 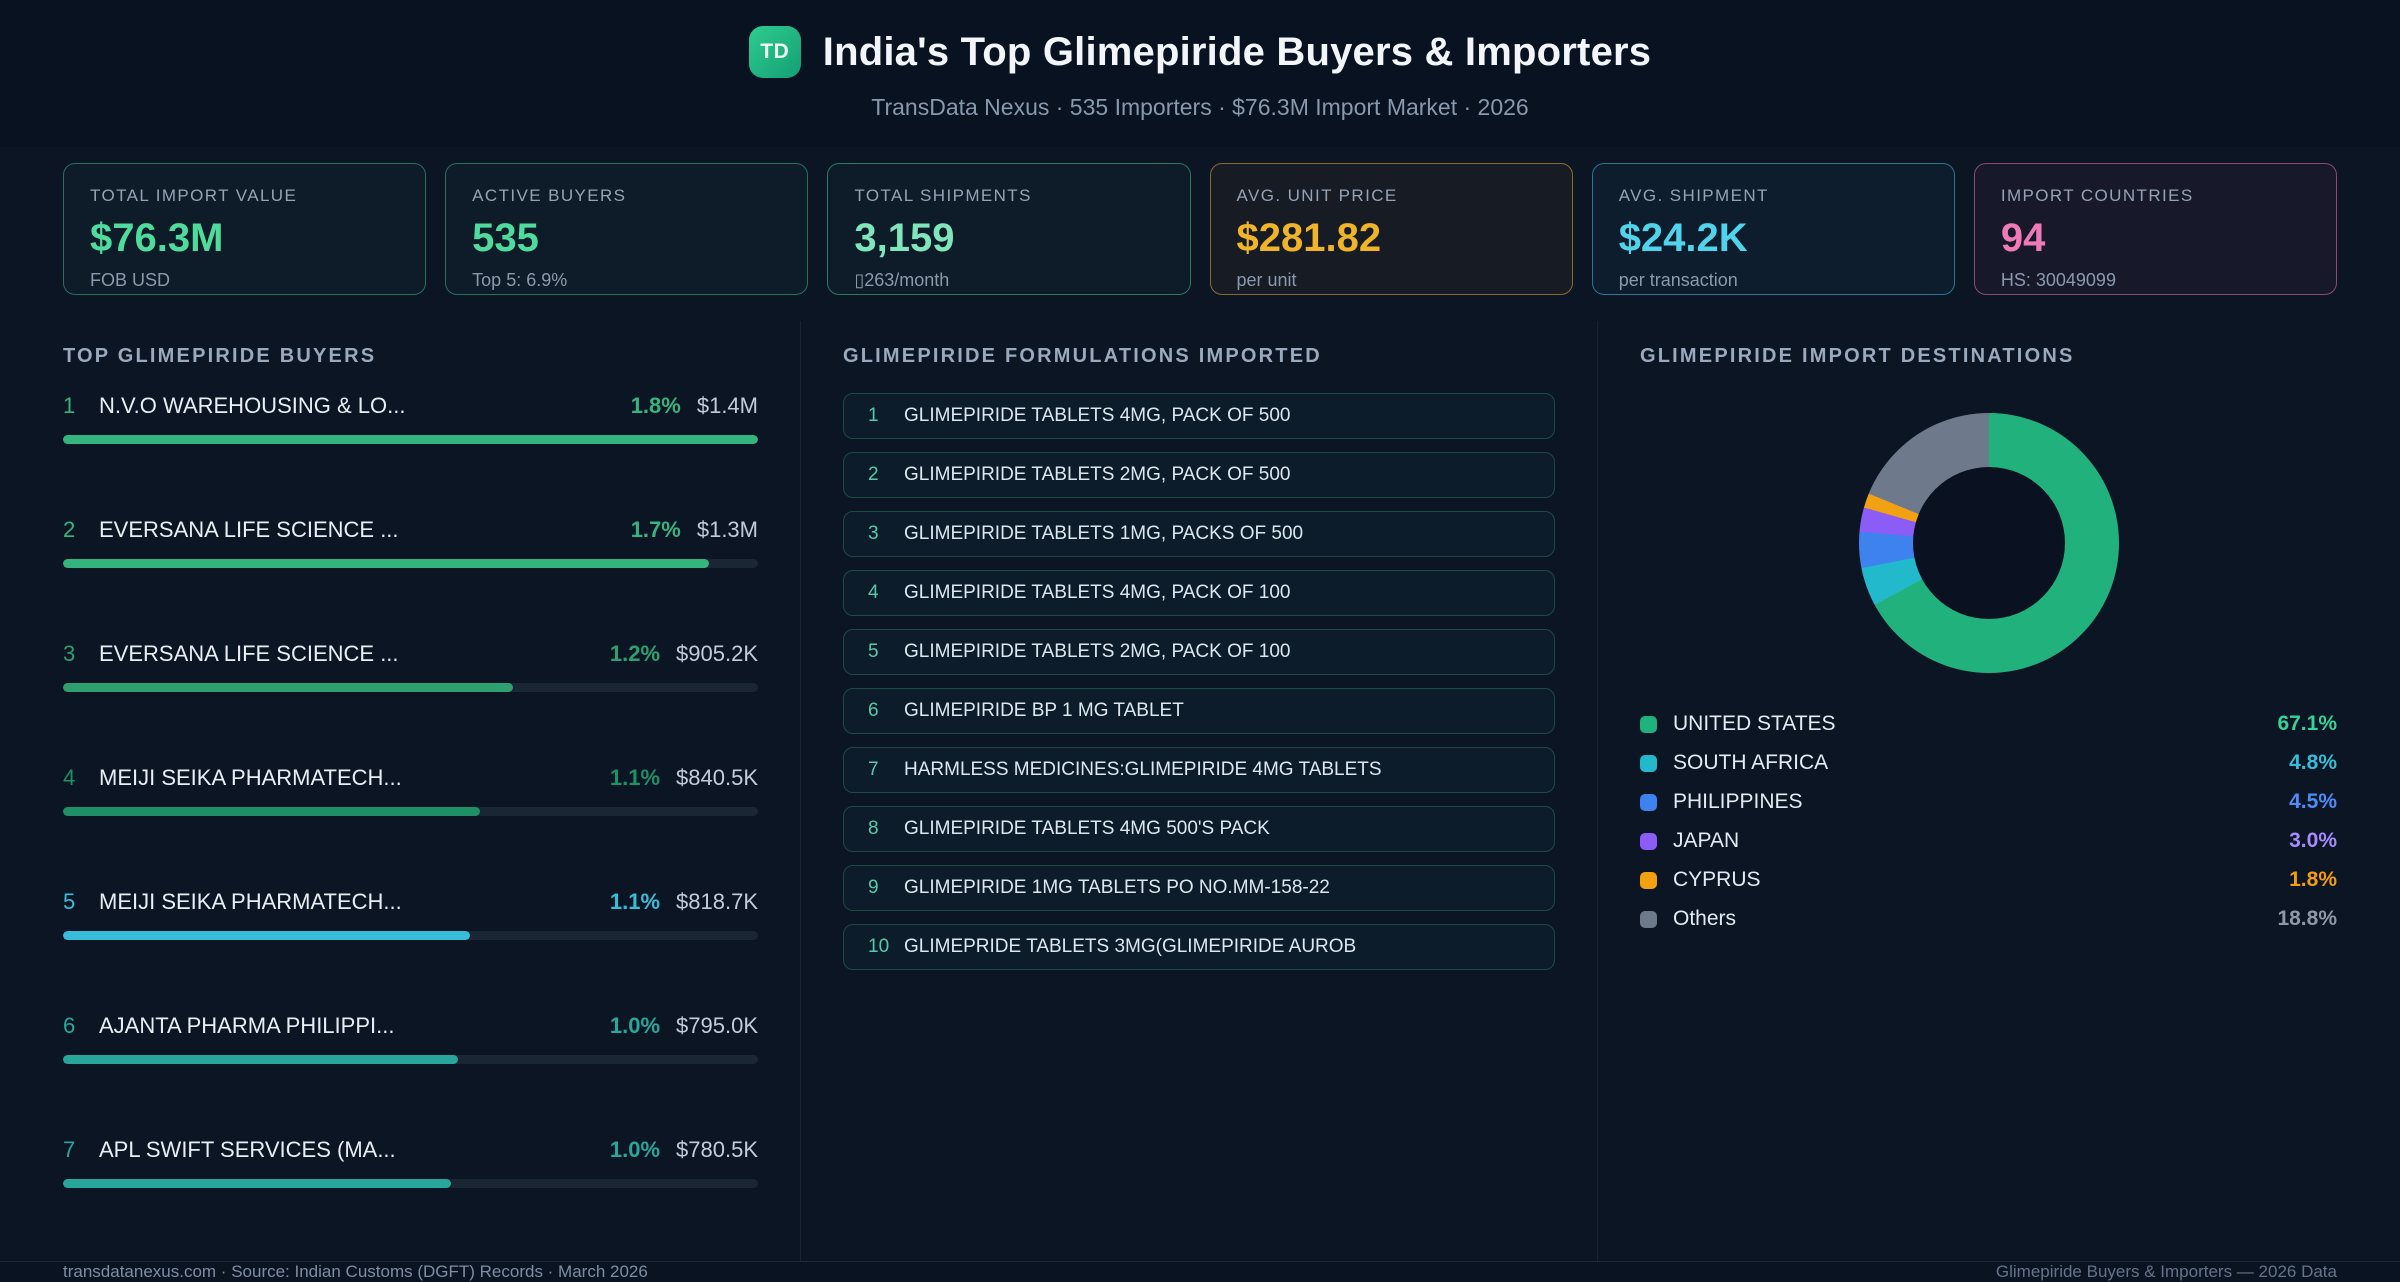 I want to click on formulation-rank: 7, so click(x=873, y=769).